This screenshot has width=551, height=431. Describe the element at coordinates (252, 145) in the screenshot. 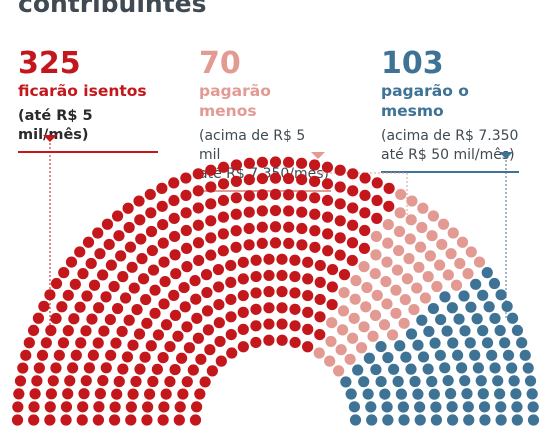

I see `pay-less-range-1: (acima de R$ 5 mil` at that location.